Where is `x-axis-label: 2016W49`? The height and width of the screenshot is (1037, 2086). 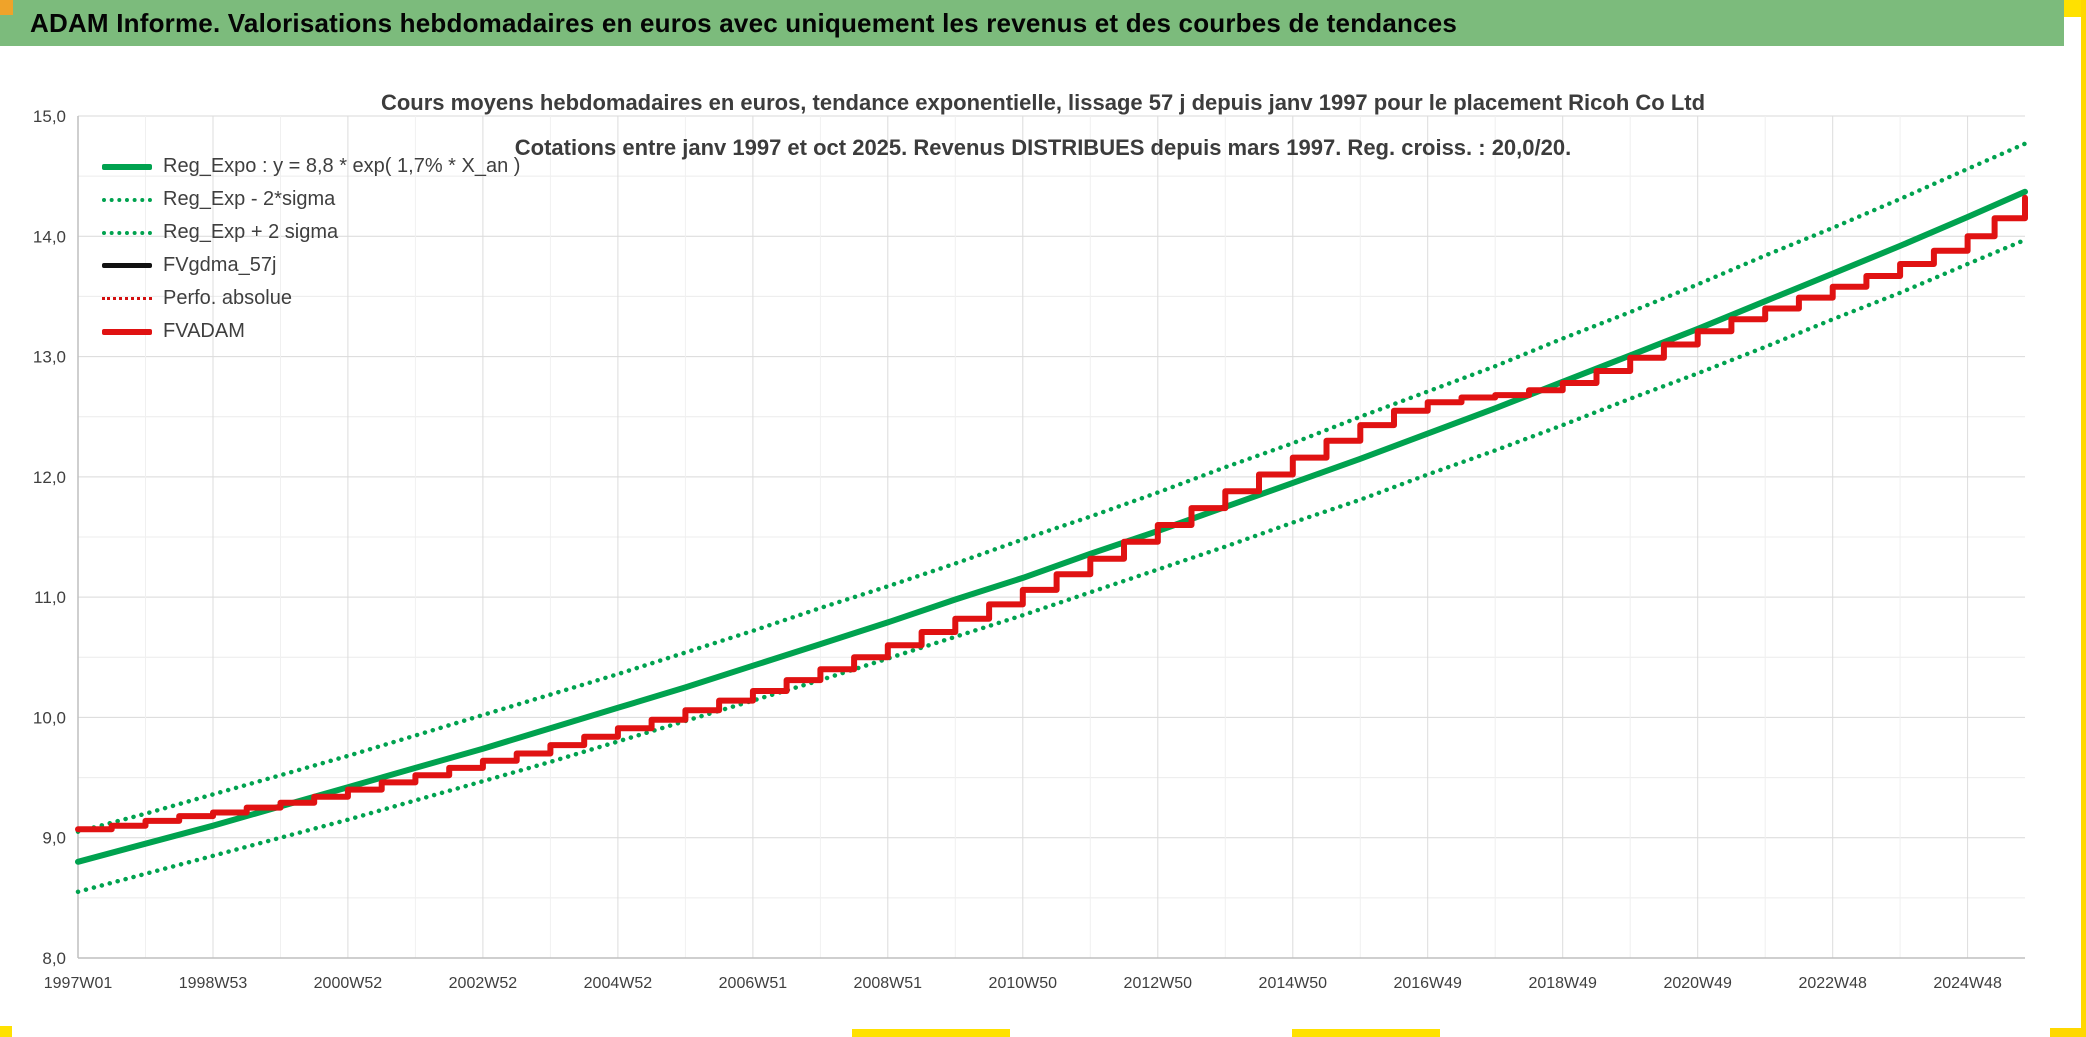 x-axis-label: 2016W49 is located at coordinates (1427, 983).